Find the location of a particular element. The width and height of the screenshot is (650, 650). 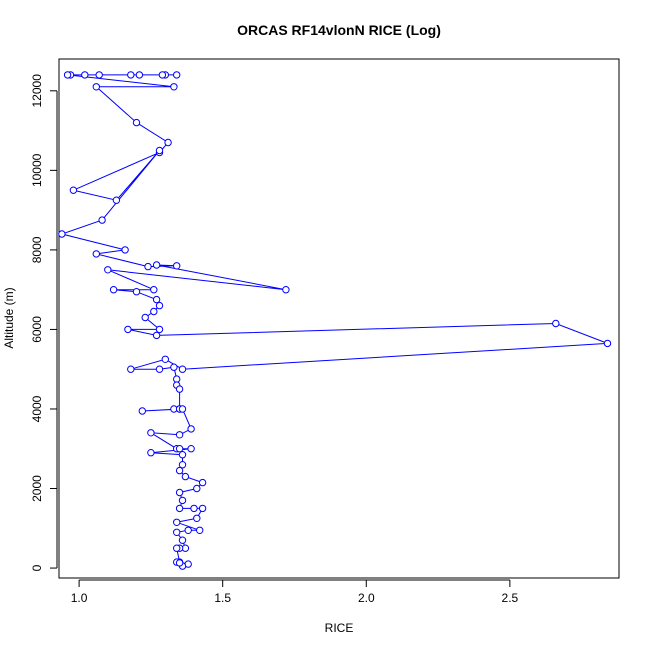

y-axis-label: Altitude (m) is located at coordinates (9, 317).